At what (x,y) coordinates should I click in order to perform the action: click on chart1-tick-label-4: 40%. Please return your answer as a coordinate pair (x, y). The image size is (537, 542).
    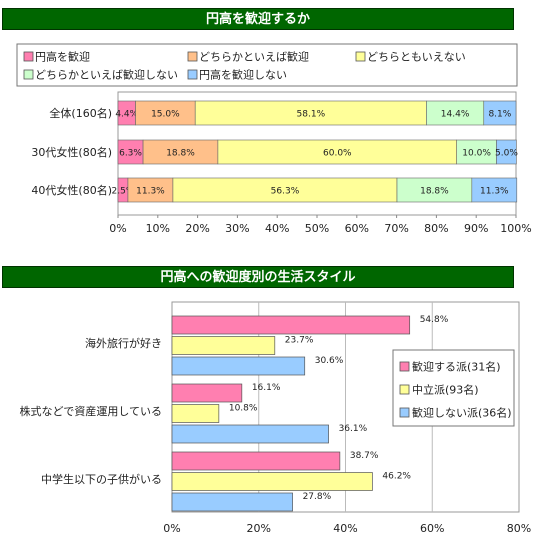
    Looking at the image, I should click on (277, 228).